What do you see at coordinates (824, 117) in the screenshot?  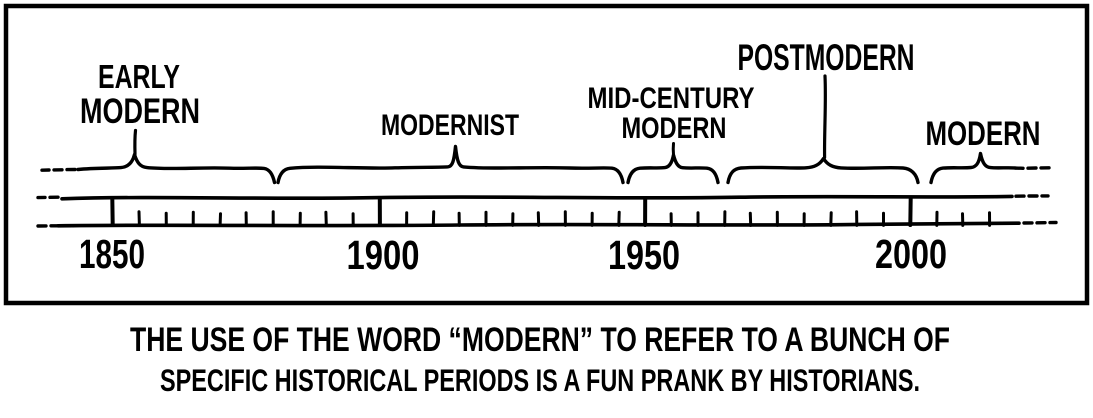 I see `brace-stem-postmodern` at bounding box center [824, 117].